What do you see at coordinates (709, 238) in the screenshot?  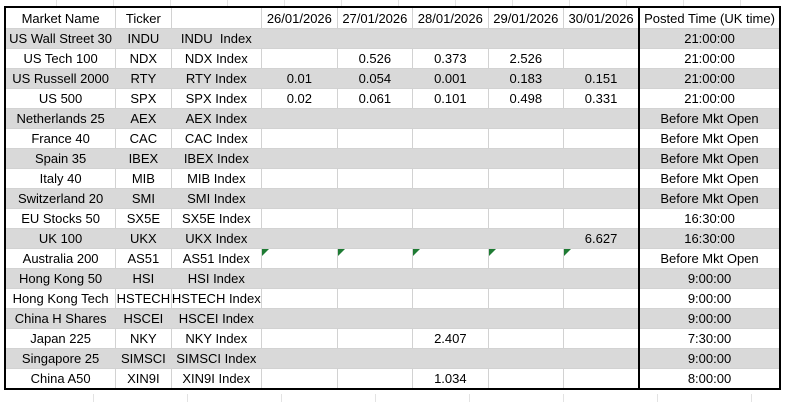 I see `posted-time-cell: 16:30:00` at bounding box center [709, 238].